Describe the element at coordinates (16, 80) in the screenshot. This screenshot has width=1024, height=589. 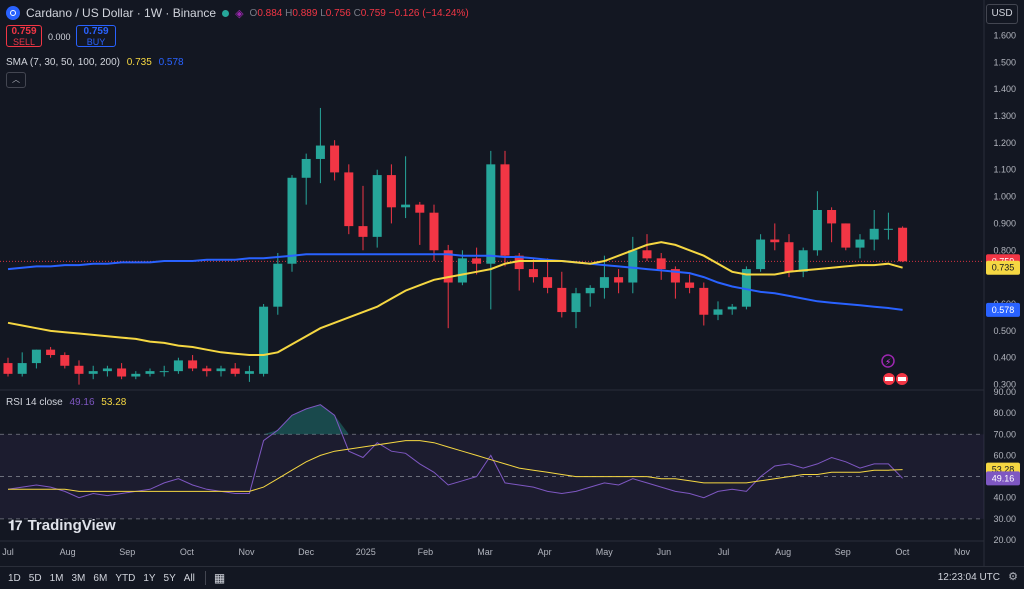
I see `collapse-legend-button: ︿` at that location.